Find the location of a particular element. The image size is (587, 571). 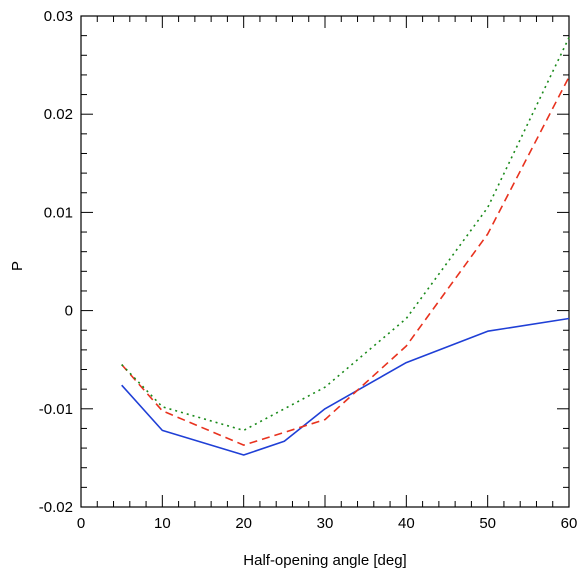

x-axis-title: Half-opening angle [deg] is located at coordinates (324, 560).